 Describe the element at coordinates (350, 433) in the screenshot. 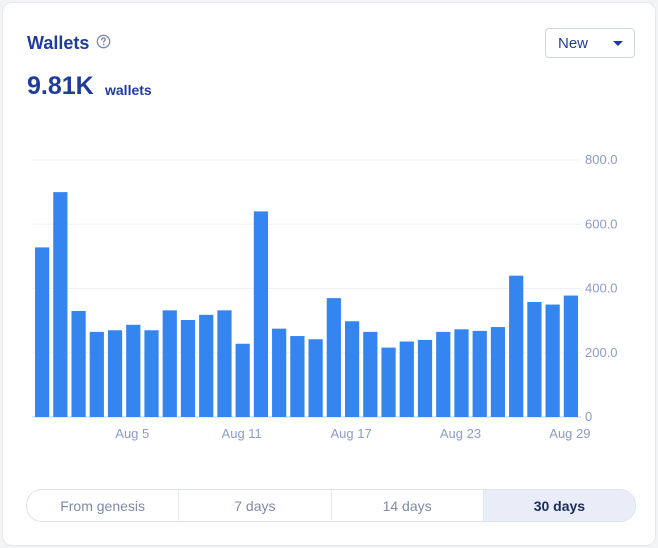

I see `x-tick-label: Aug 17` at that location.